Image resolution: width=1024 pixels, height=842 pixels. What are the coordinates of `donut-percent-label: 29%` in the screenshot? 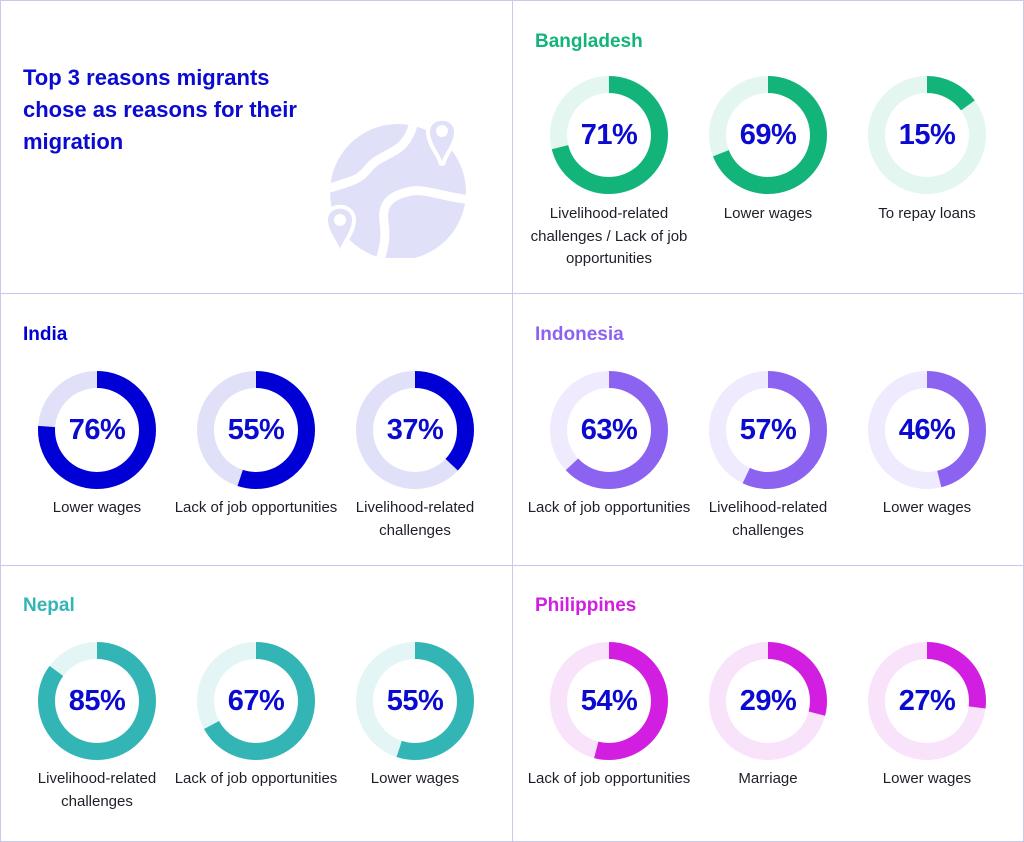 It's located at (768, 700).